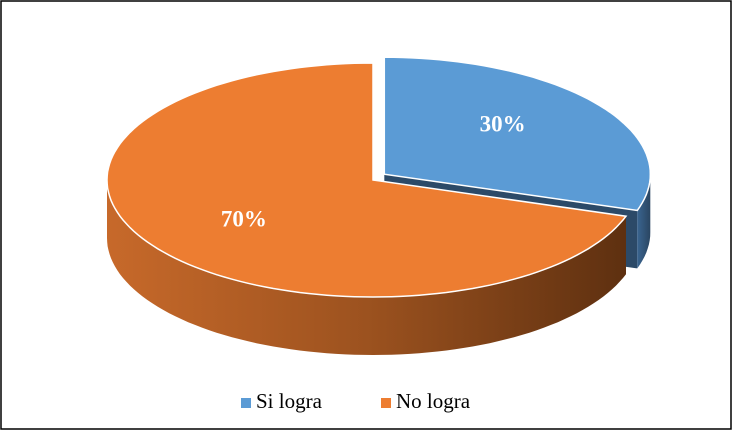 Image resolution: width=732 pixels, height=430 pixels. Describe the element at coordinates (289, 401) in the screenshot. I see `legend-label: Si logra` at that location.